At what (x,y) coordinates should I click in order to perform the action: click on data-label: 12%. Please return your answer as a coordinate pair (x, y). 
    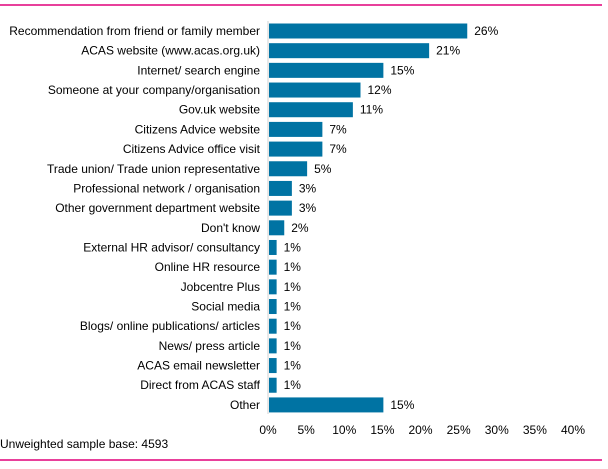
    Looking at the image, I should click on (380, 90).